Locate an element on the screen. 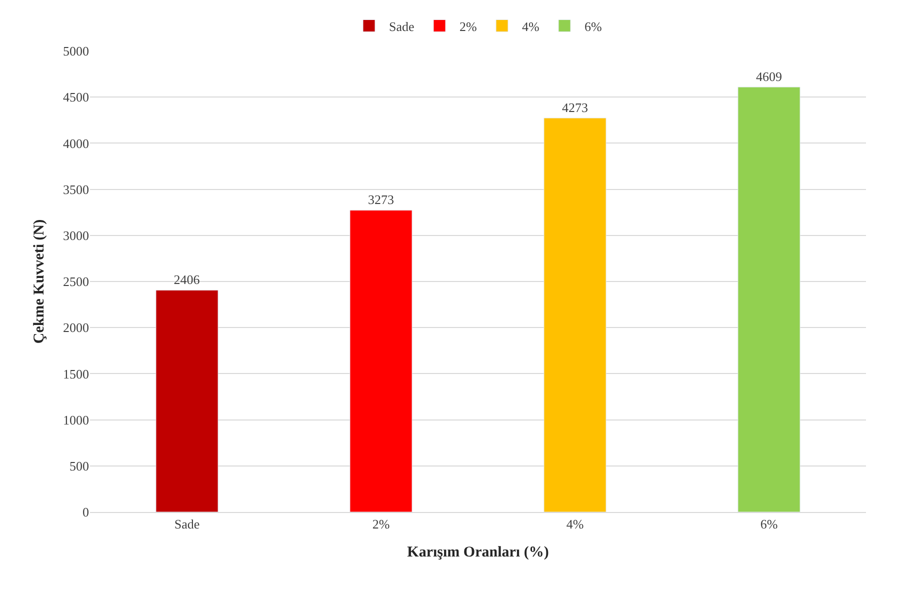  x-tick-label: 2% is located at coordinates (381, 524).